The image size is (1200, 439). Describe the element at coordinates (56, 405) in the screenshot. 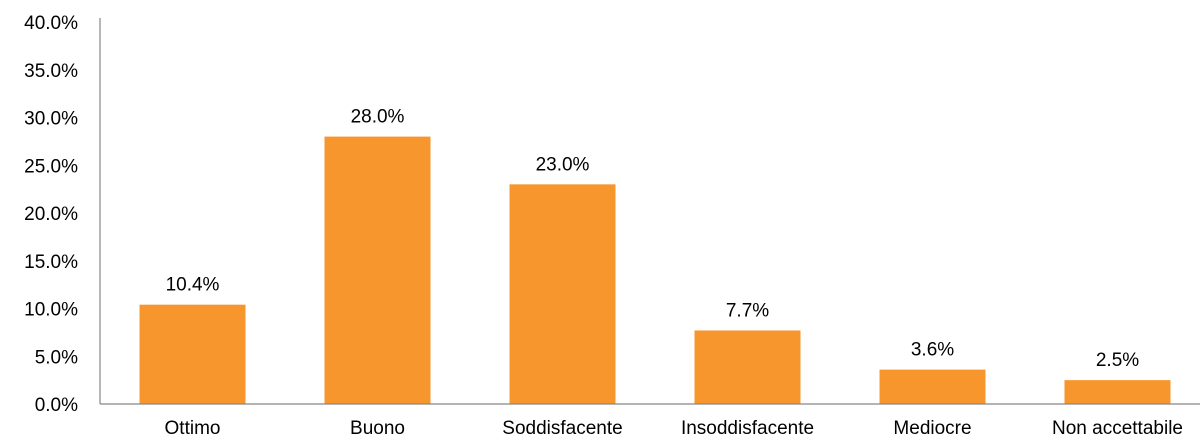

I see `y-tick-label: 0.0%` at that location.